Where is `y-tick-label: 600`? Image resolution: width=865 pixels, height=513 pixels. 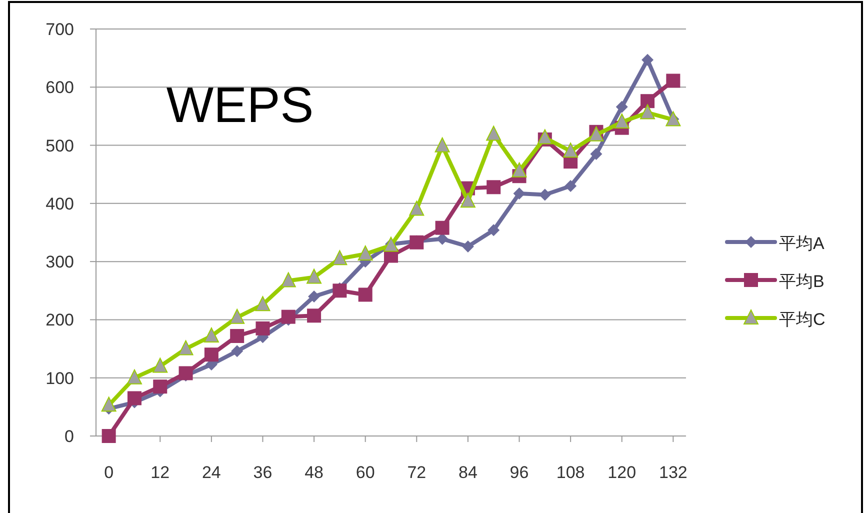
y-tick-label: 600 is located at coordinates (60, 88).